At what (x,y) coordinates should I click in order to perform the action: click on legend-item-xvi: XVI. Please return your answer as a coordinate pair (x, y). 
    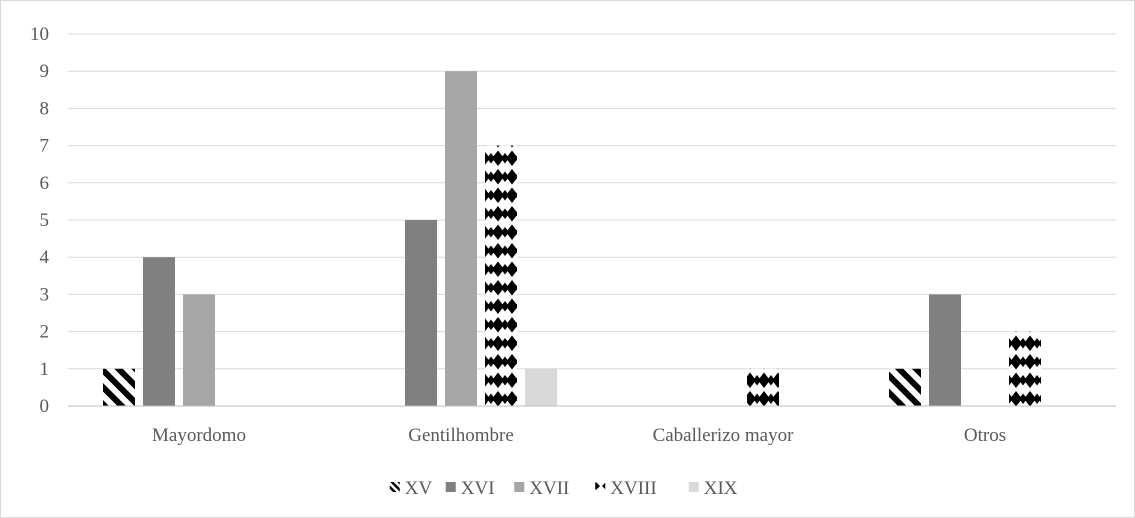
    Looking at the image, I should click on (470, 488).